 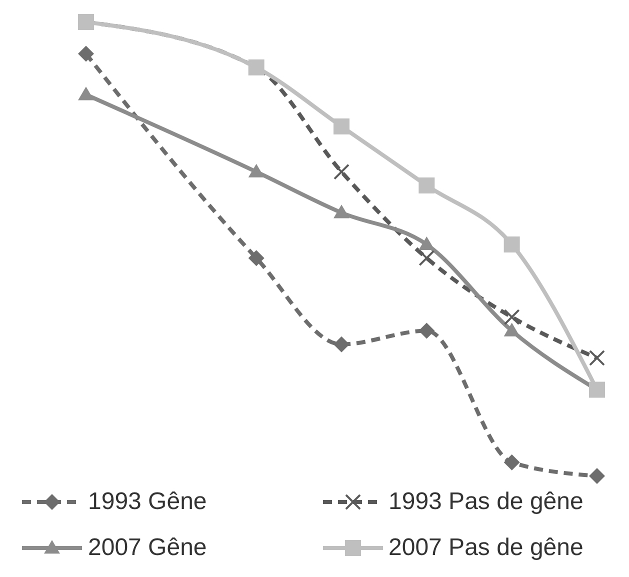 What do you see at coordinates (147, 548) in the screenshot?
I see `legend-label: 2007 Gêne` at bounding box center [147, 548].